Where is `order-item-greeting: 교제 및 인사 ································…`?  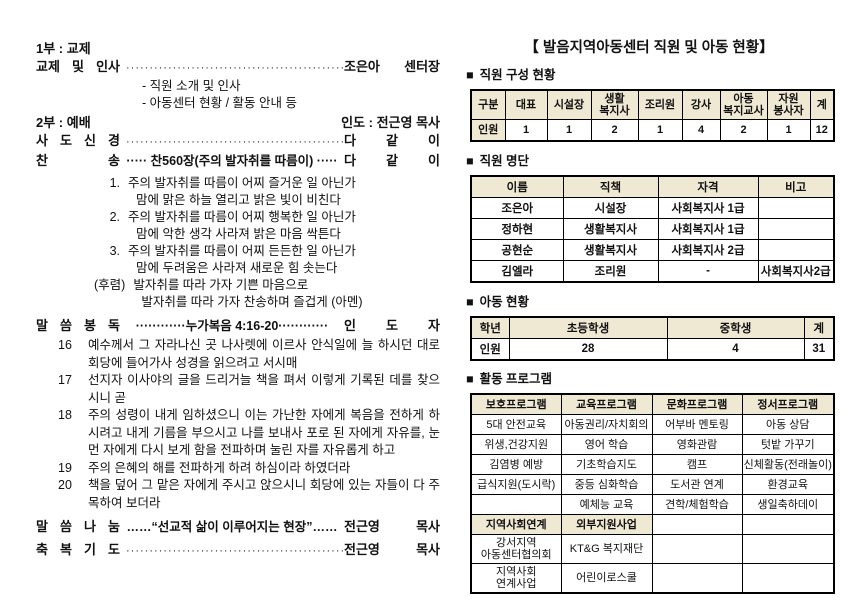 order-item-greeting: 교제 및 인사 ································… is located at coordinates (238, 67).